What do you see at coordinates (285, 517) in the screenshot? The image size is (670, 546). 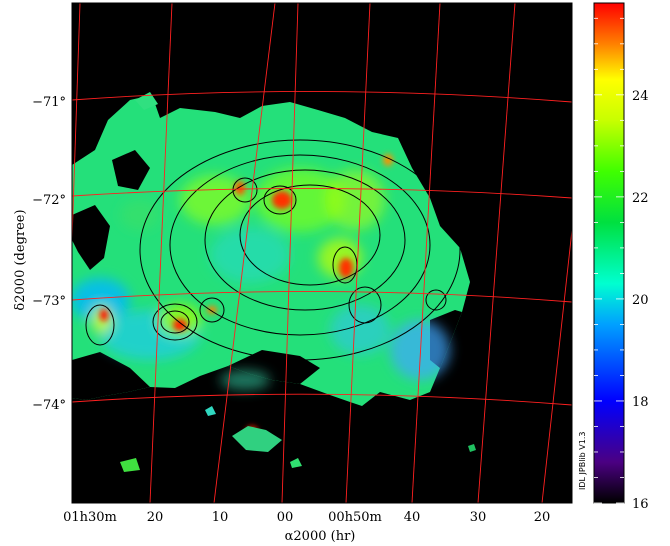 I see `ra-tick-label: 00` at bounding box center [285, 517].